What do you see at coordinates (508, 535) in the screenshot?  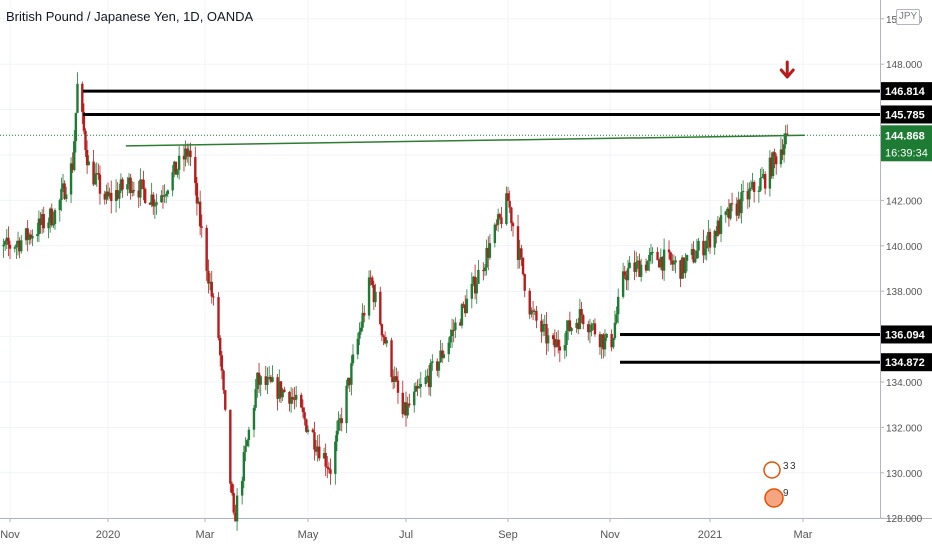 I see `x-tick-label: Sep` at bounding box center [508, 535].